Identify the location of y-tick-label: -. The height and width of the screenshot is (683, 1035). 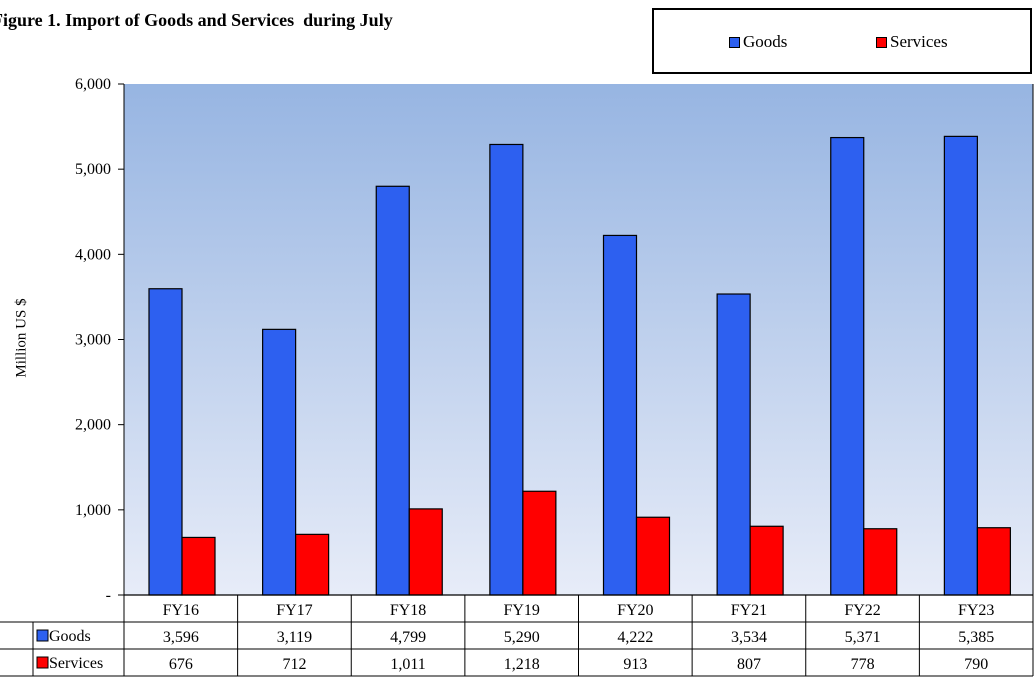
(108, 595).